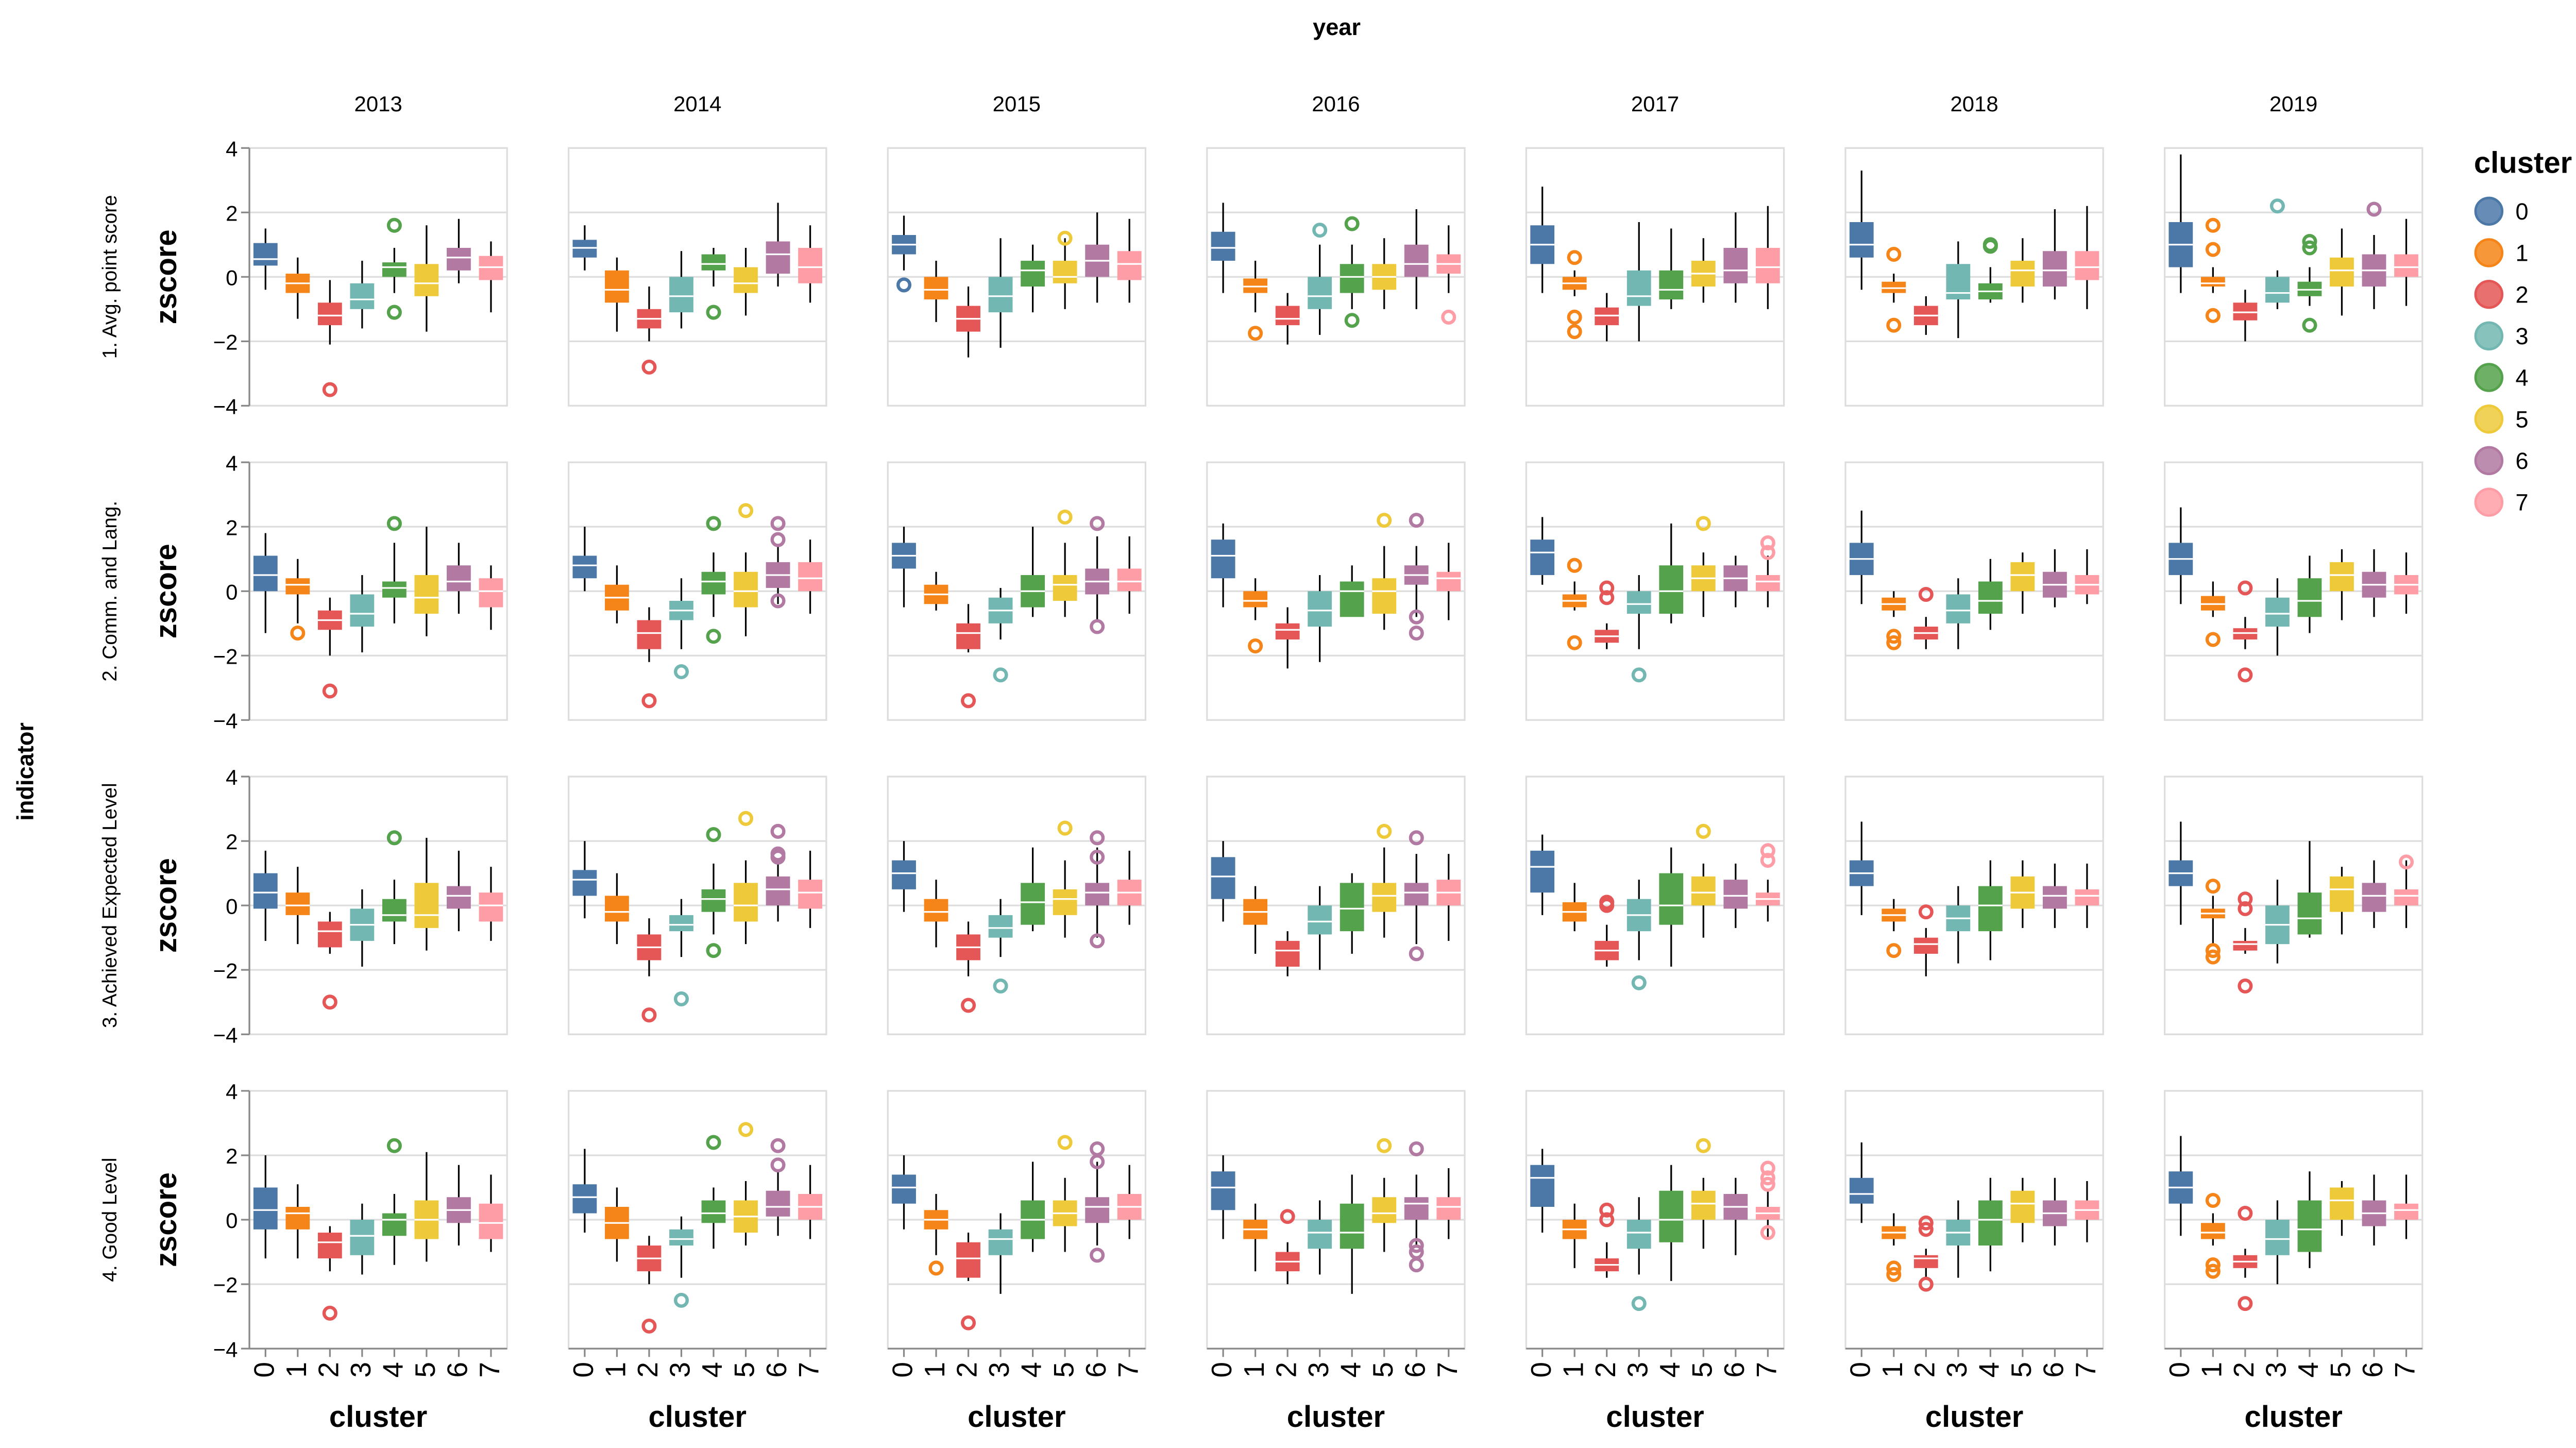 This screenshot has height=1448, width=2576. Describe the element at coordinates (1017, 905) in the screenshot. I see `panel-2015-row3` at that location.